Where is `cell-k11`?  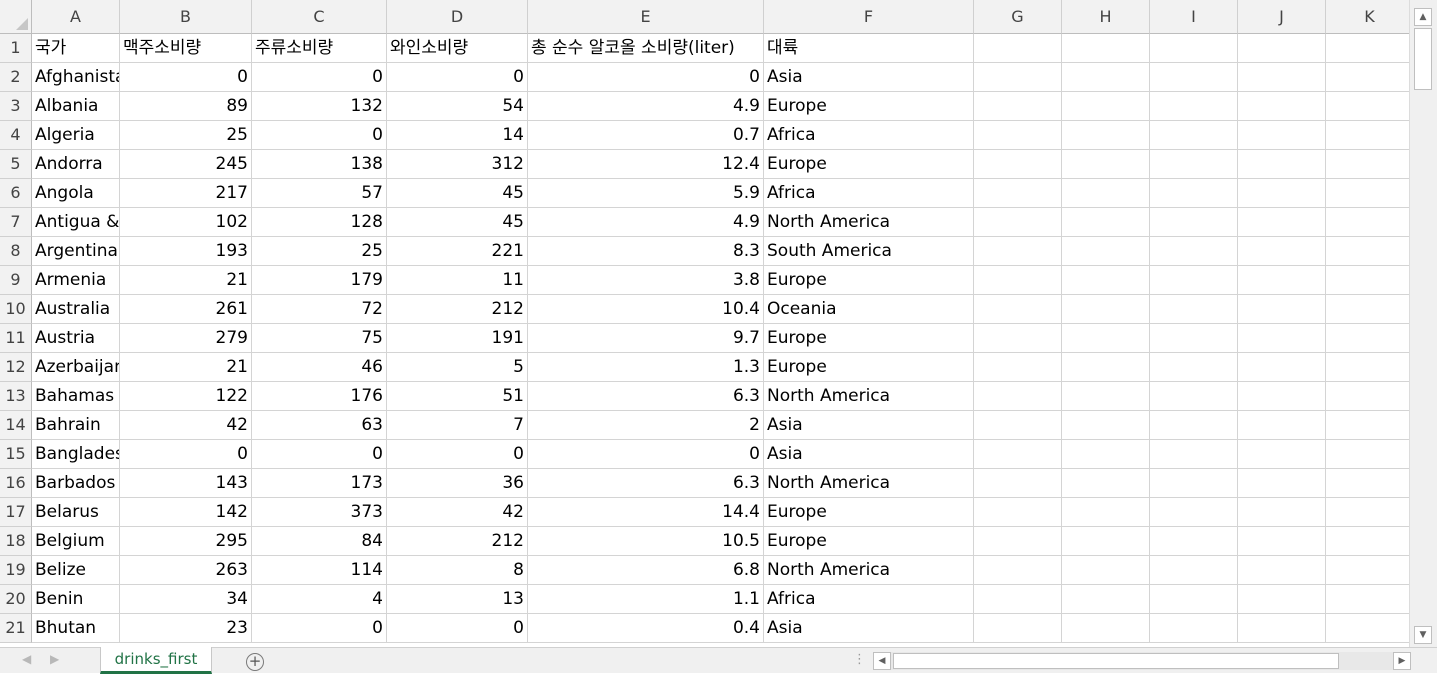
cell-k11 is located at coordinates (1367, 338).